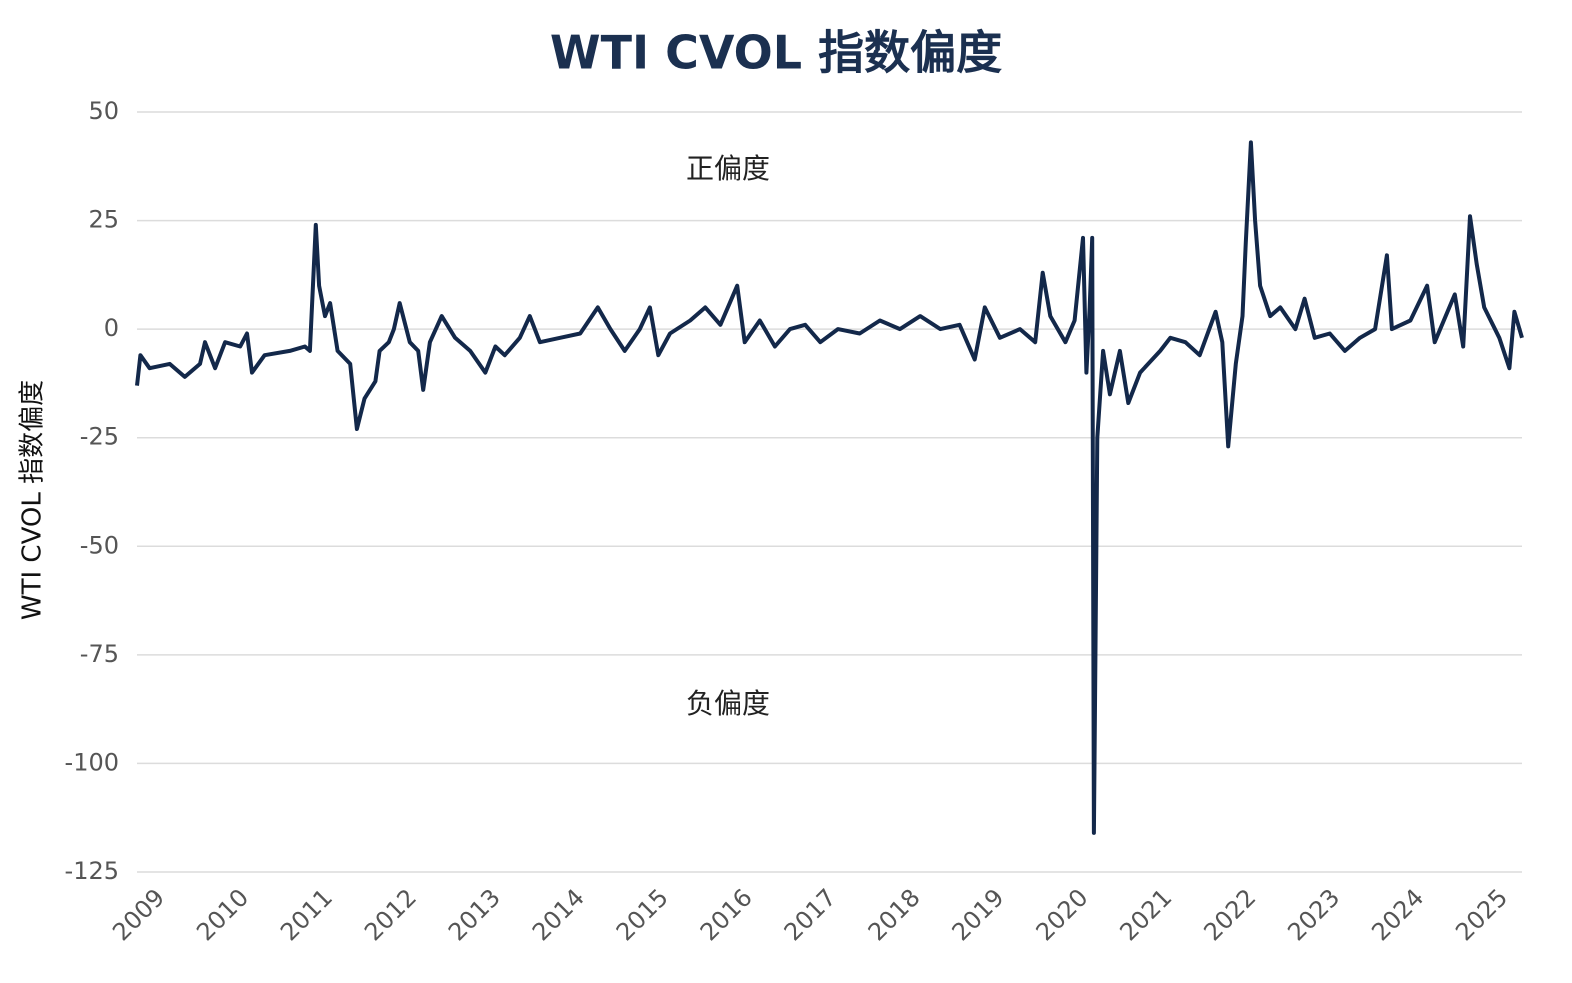 The height and width of the screenshot is (983, 1572). I want to click on chart-title: WTI CVOL 指数偏度, so click(776, 53).